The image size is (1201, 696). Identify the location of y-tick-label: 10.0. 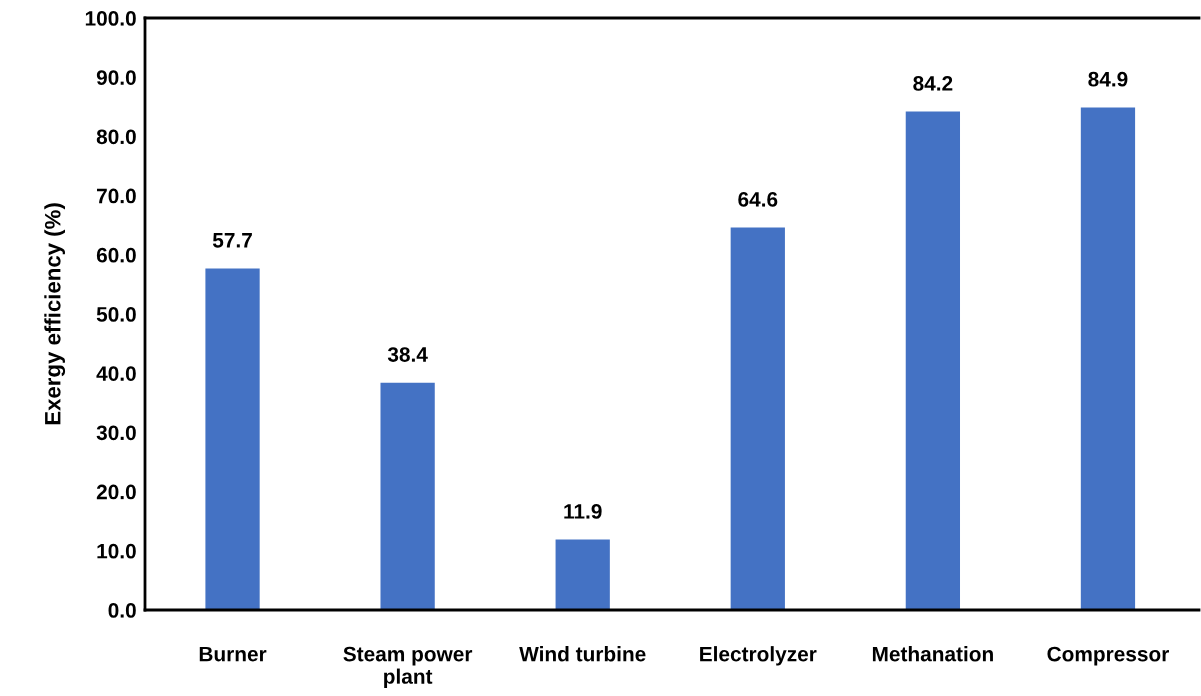
(116, 551).